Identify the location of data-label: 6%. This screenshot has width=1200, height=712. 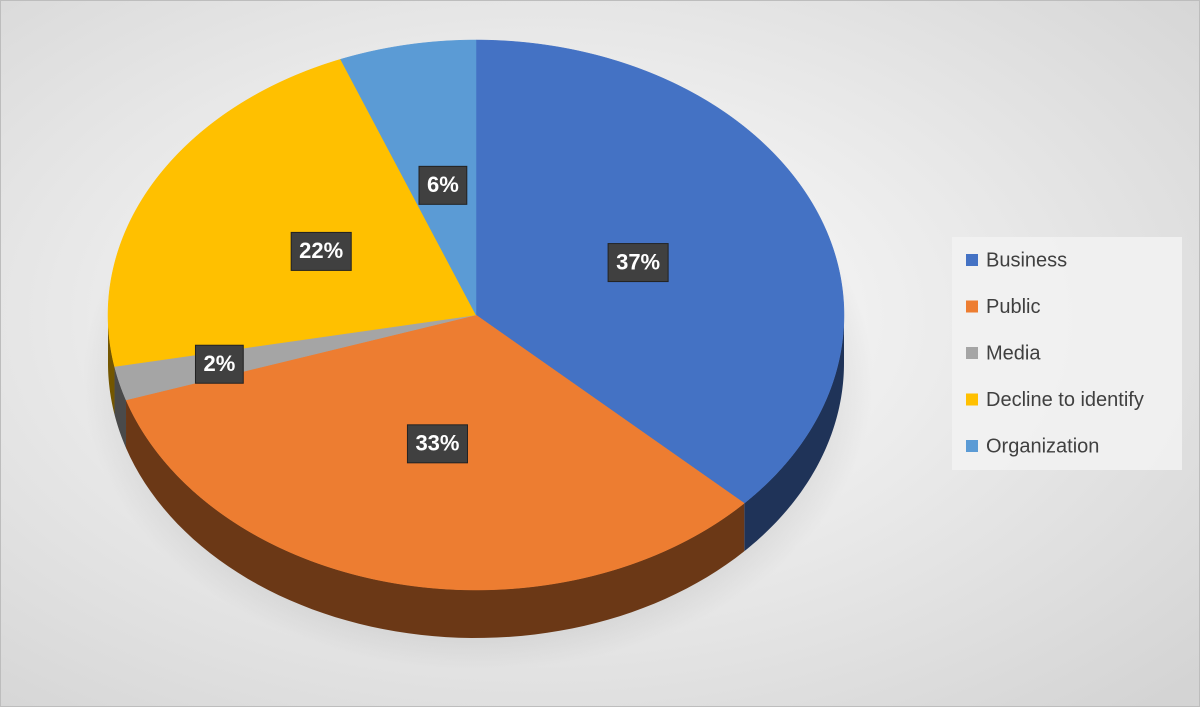
(443, 185).